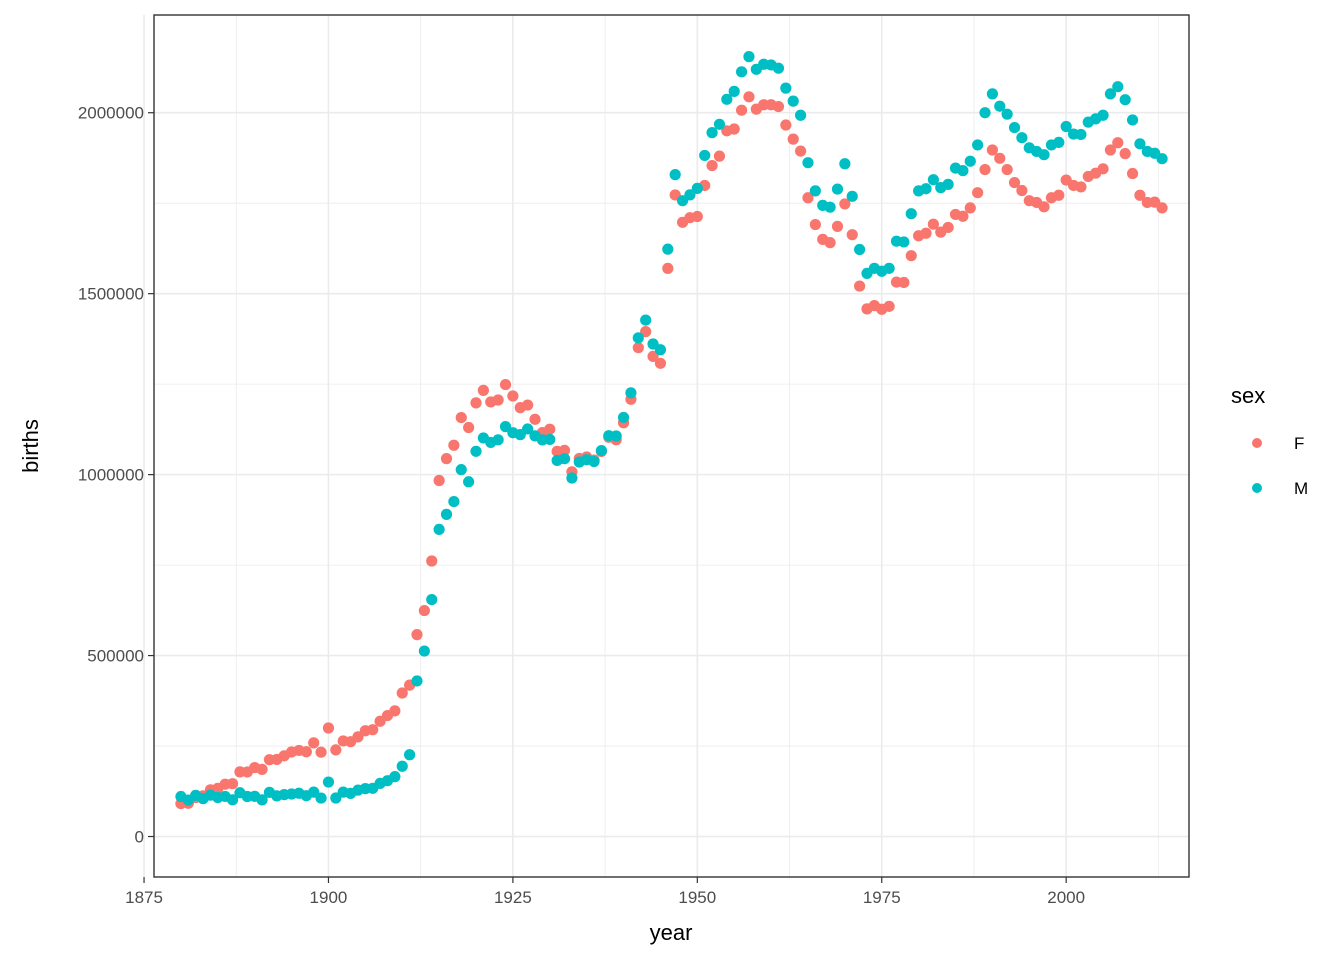 The height and width of the screenshot is (960, 1344). Describe the element at coordinates (1248, 395) in the screenshot. I see `legend-title: sex` at that location.